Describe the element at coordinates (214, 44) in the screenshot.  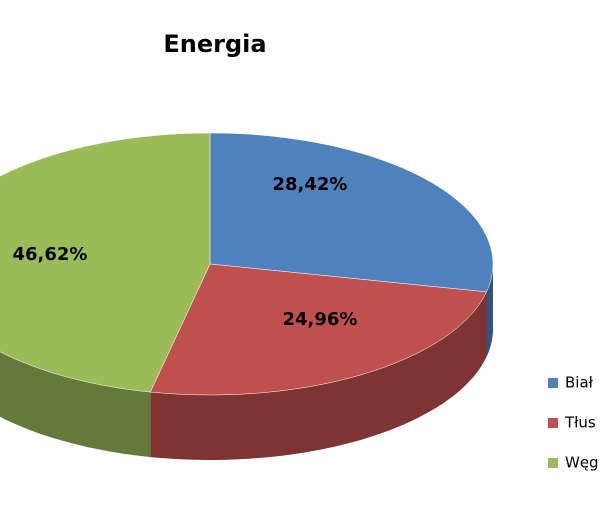
I see `chart-title: Energia` at that location.